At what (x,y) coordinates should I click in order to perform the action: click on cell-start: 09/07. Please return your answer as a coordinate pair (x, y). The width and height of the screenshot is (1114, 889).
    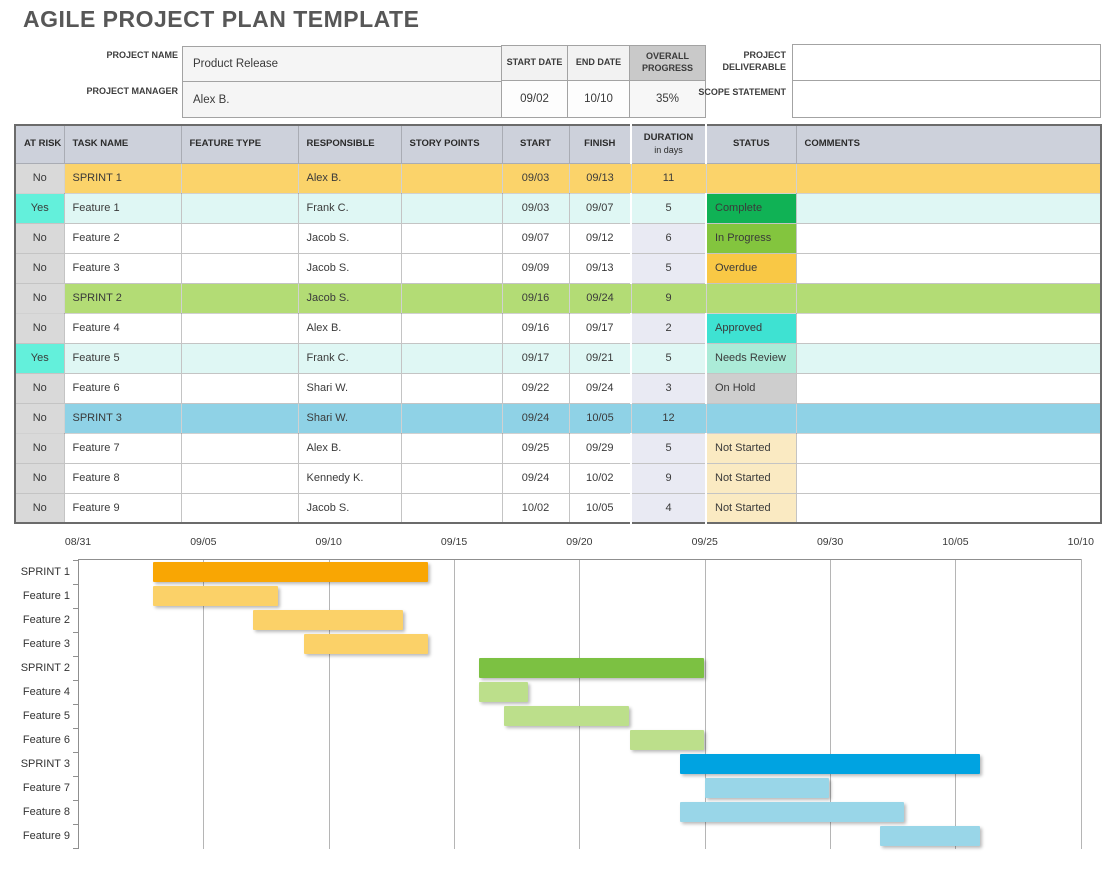
    Looking at the image, I should click on (535, 238).